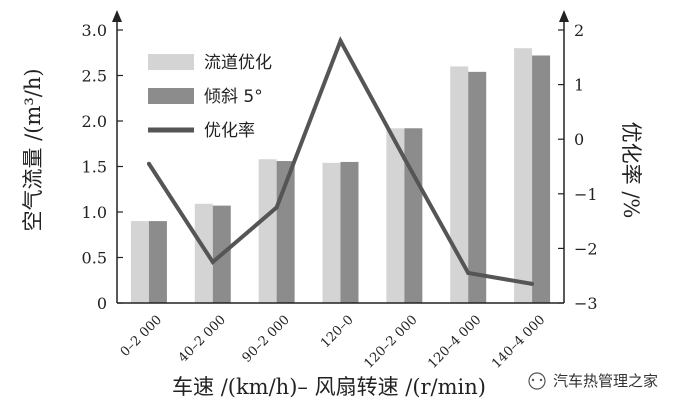 This screenshot has height=408, width=681. Describe the element at coordinates (605, 381) in the screenshot. I see `watermark-text: 汽车热管理之家` at that location.